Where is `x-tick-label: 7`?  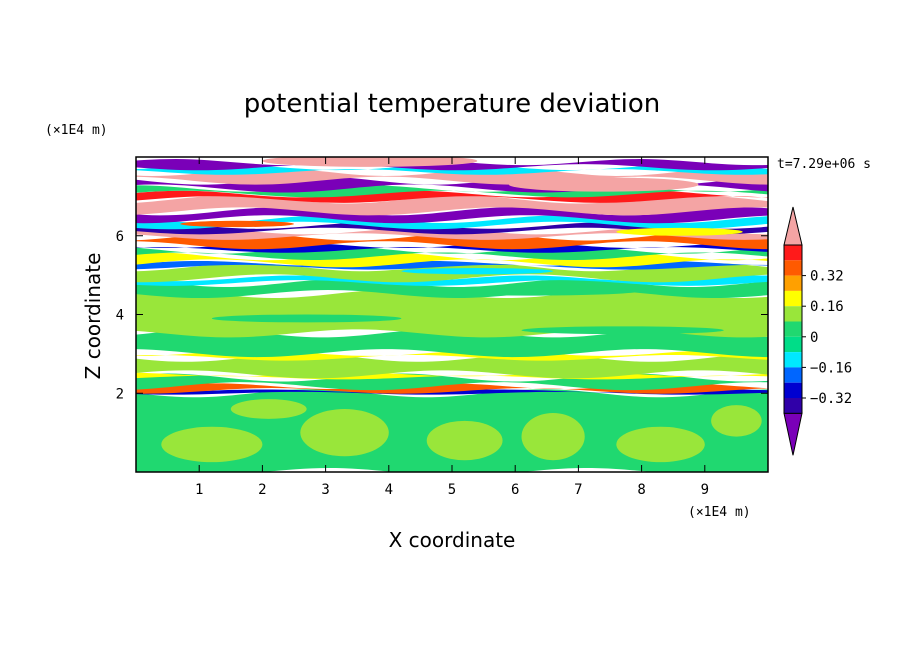 x-tick-label: 7 is located at coordinates (578, 490).